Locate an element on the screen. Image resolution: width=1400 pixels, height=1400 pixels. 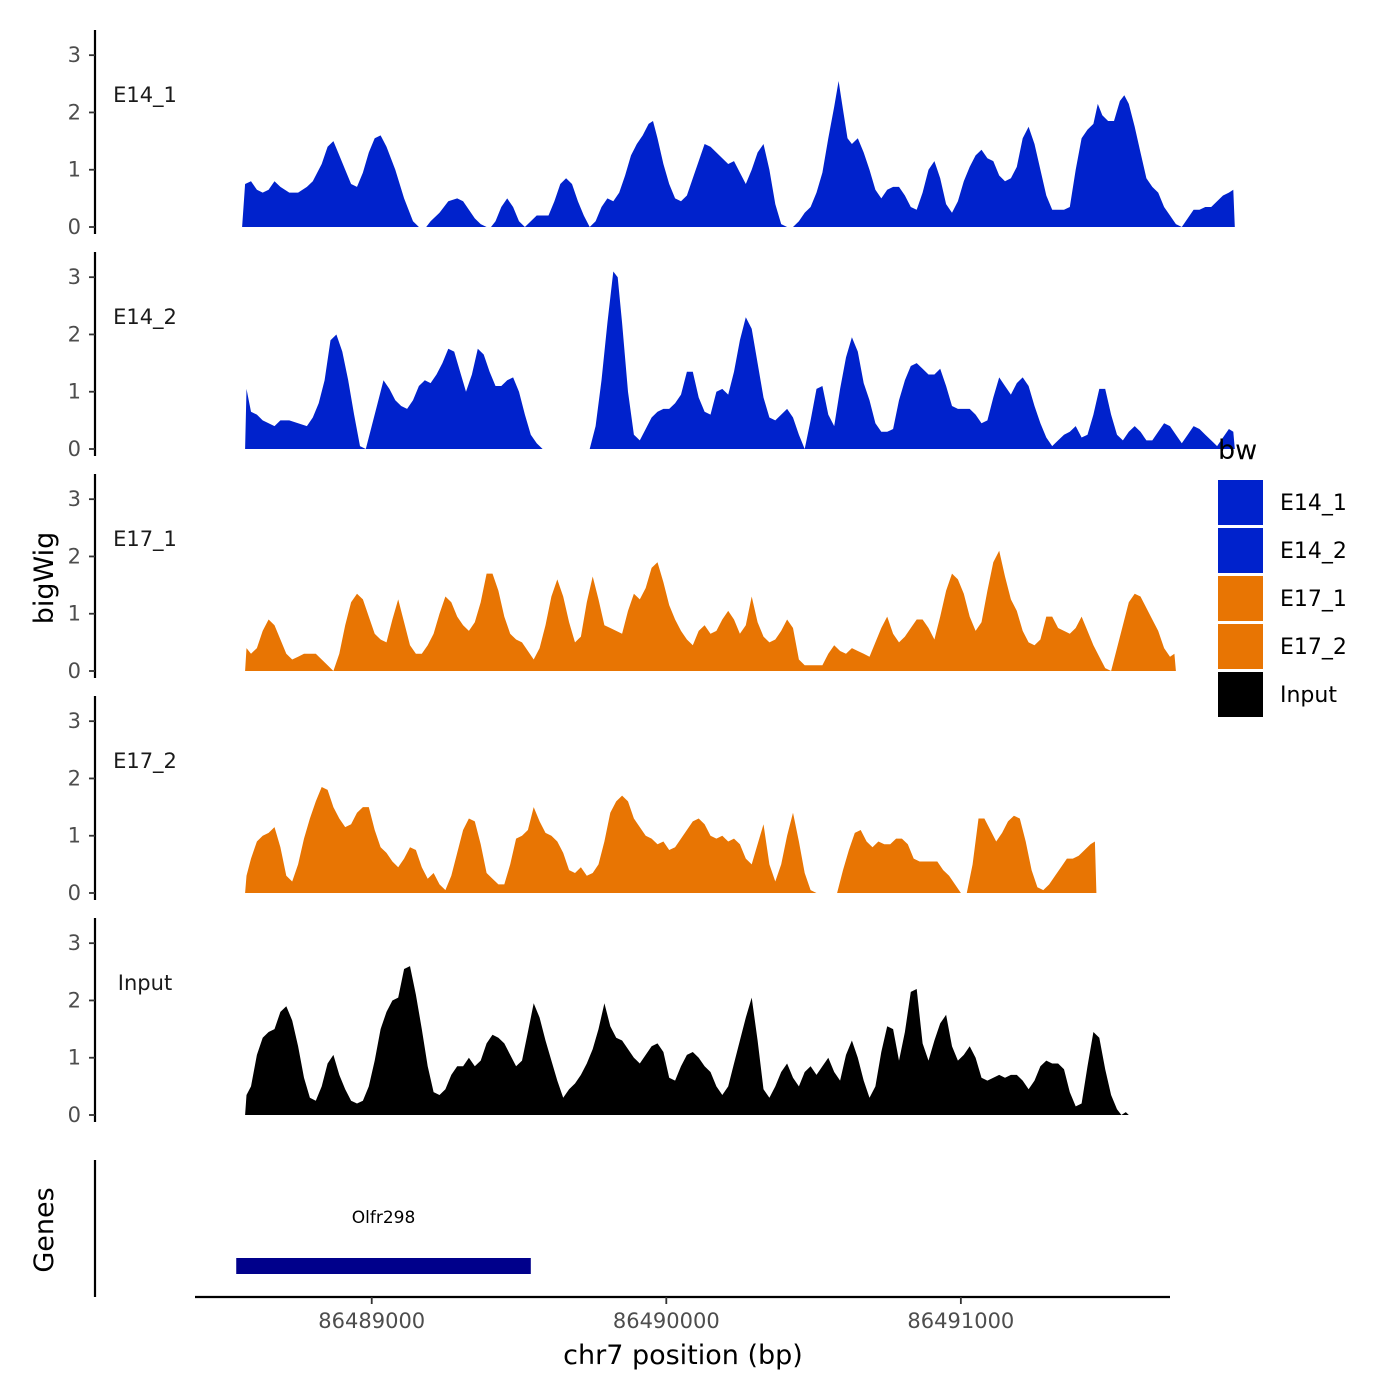
track-panel-E14_2: 0 1 2 3 E14_2 is located at coordinates (651, 356).